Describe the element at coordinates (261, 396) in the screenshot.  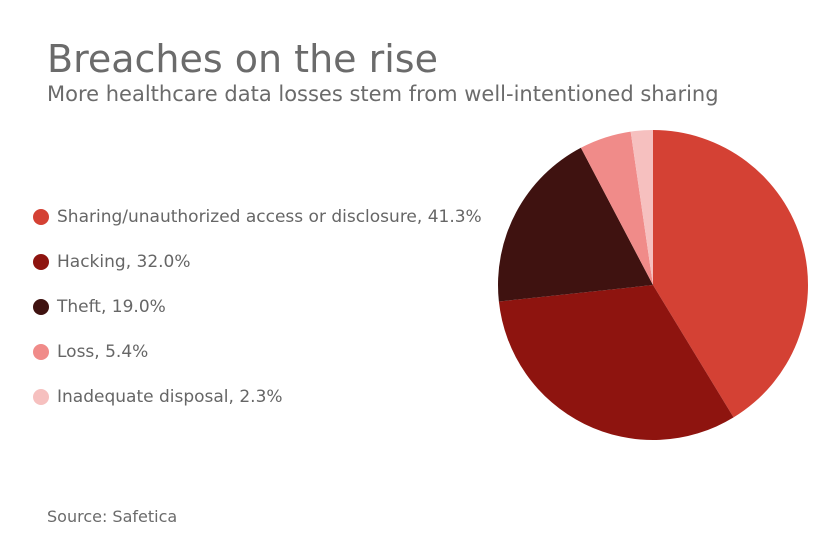
I see `legend-value: 2.3%` at that location.